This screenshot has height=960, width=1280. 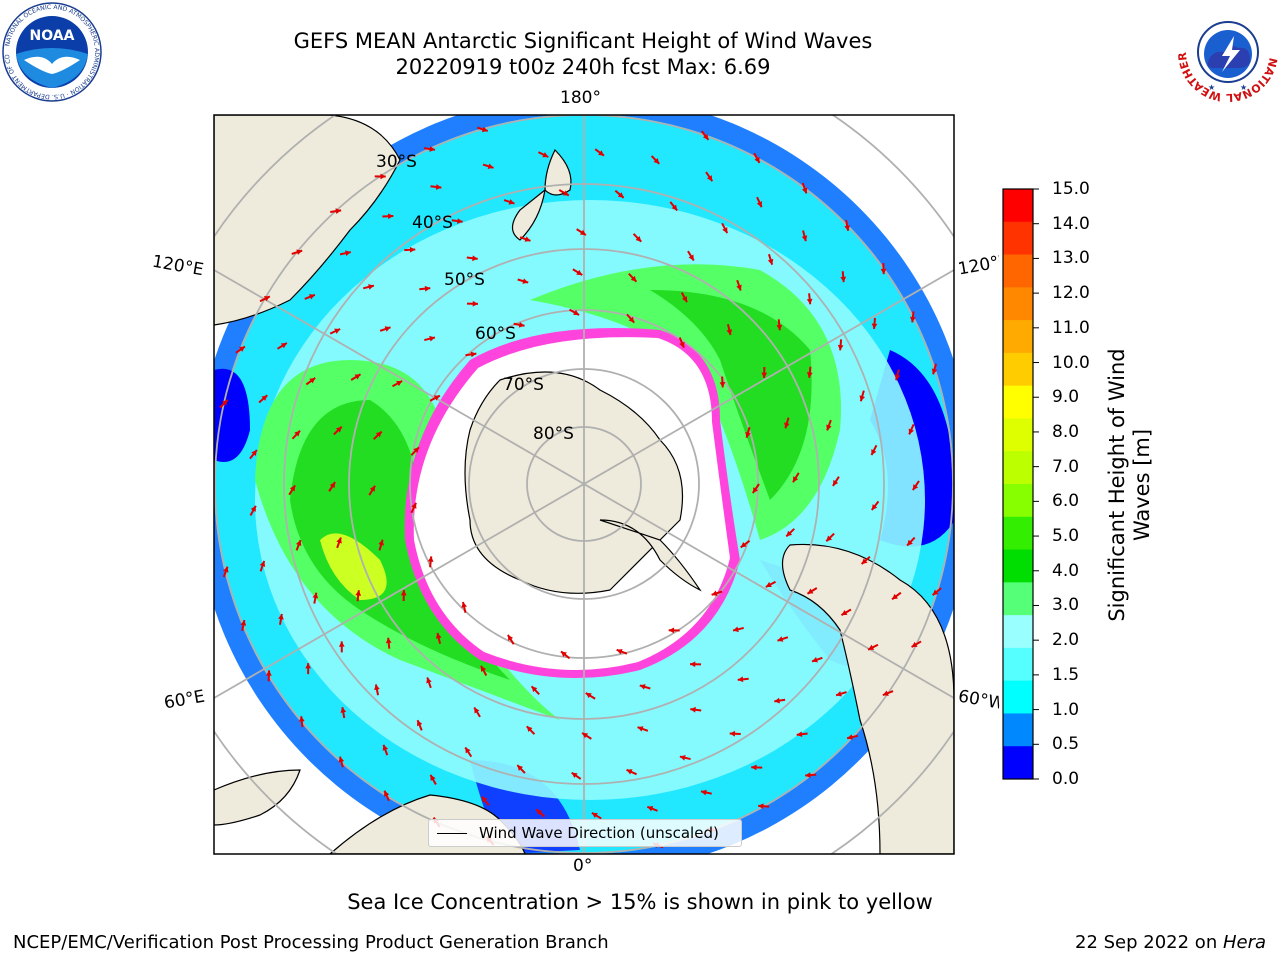 What do you see at coordinates (452, 833) in the screenshot?
I see `legend-line-swatch` at bounding box center [452, 833].